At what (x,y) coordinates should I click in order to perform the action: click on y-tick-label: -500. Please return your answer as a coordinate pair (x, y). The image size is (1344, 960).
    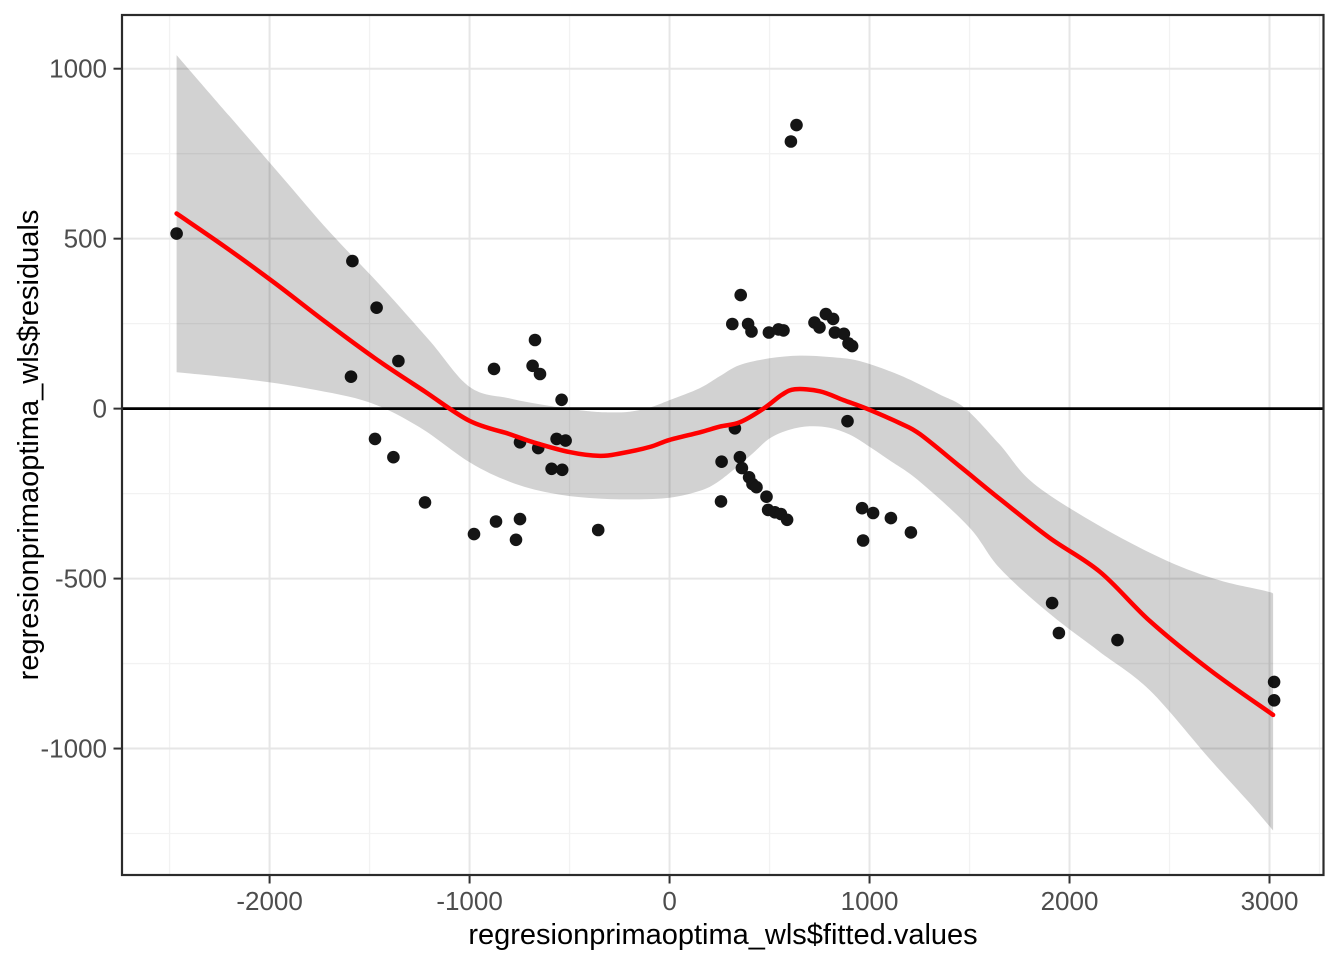
    Looking at the image, I should click on (81, 579).